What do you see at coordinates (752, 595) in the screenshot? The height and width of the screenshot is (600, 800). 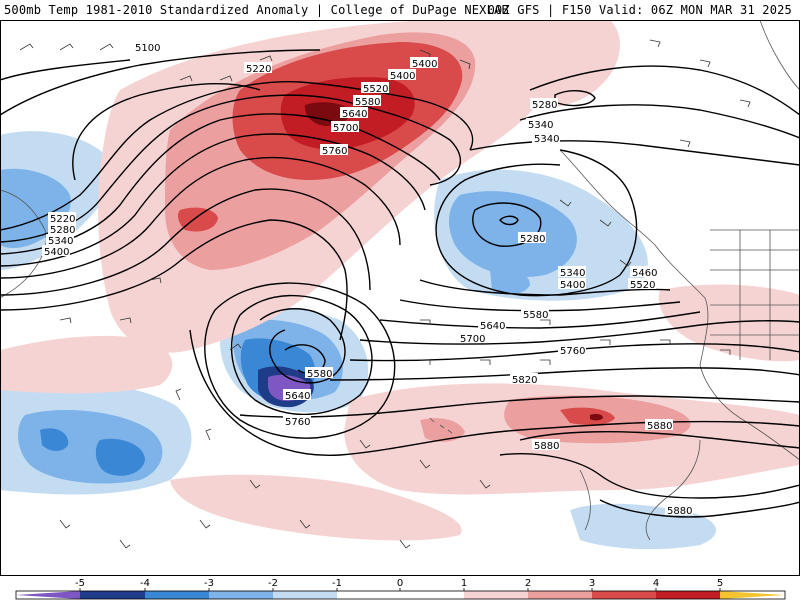 I see `colorbar-over-triangle` at bounding box center [752, 595].